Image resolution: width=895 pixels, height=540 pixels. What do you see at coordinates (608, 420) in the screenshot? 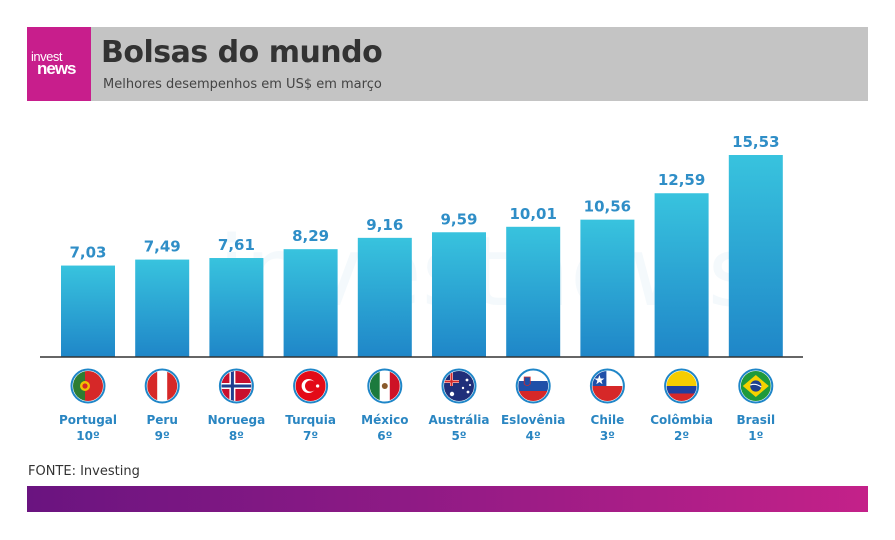
I see `category-label: Chile` at bounding box center [608, 420].